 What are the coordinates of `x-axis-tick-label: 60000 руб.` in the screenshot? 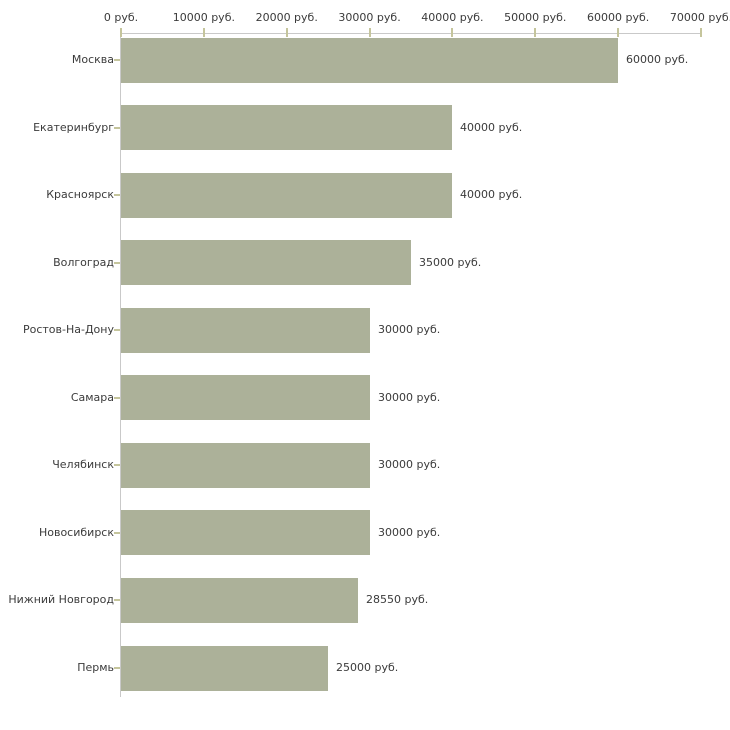 It's located at (618, 17).